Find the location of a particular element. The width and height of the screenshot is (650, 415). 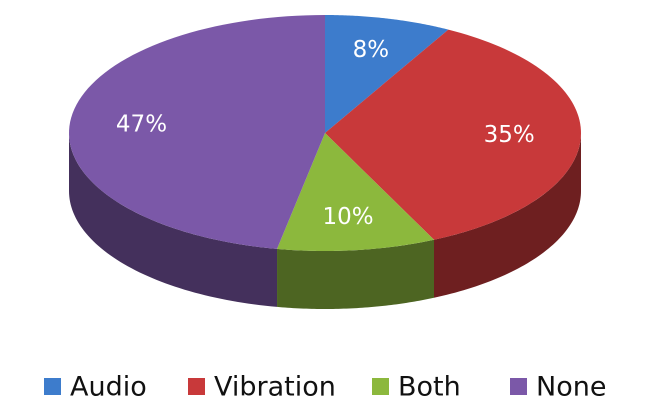

value-label: 10% is located at coordinates (348, 217).